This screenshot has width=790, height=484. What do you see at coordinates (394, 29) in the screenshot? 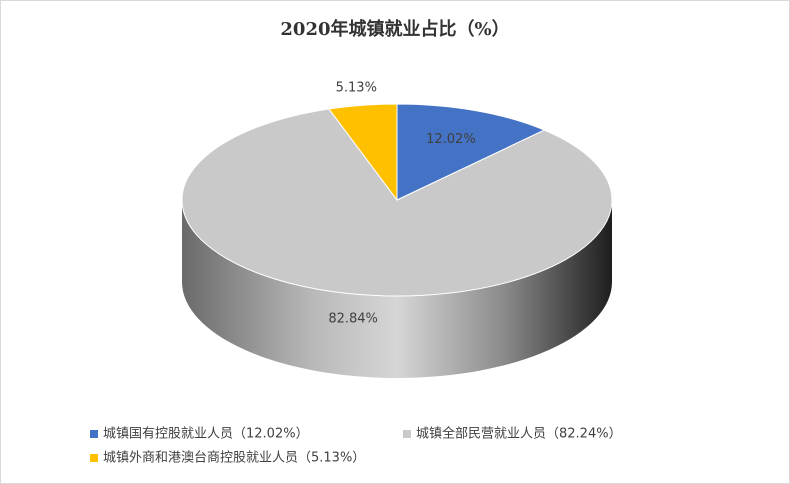
I see `chart-title: 2020年城镇就业占比（%）` at bounding box center [394, 29].